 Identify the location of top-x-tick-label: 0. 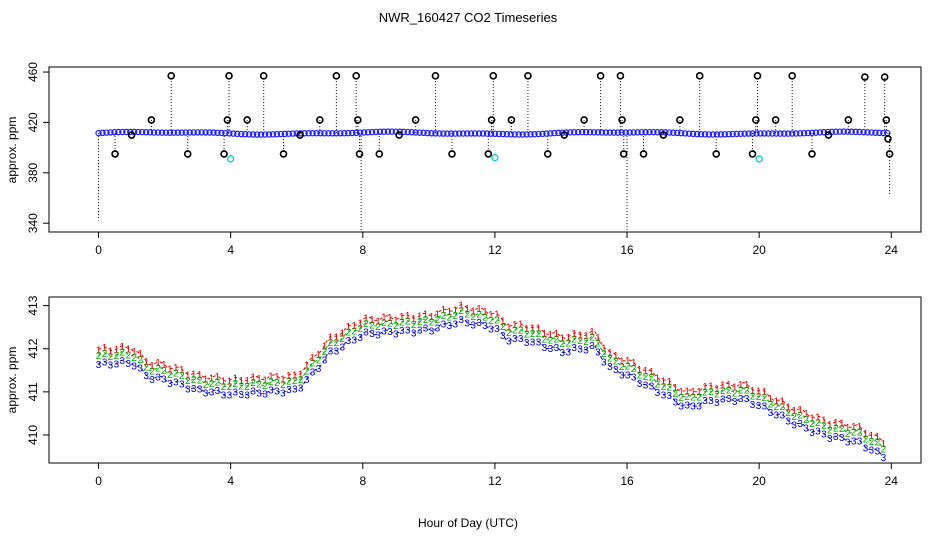
(98, 250).